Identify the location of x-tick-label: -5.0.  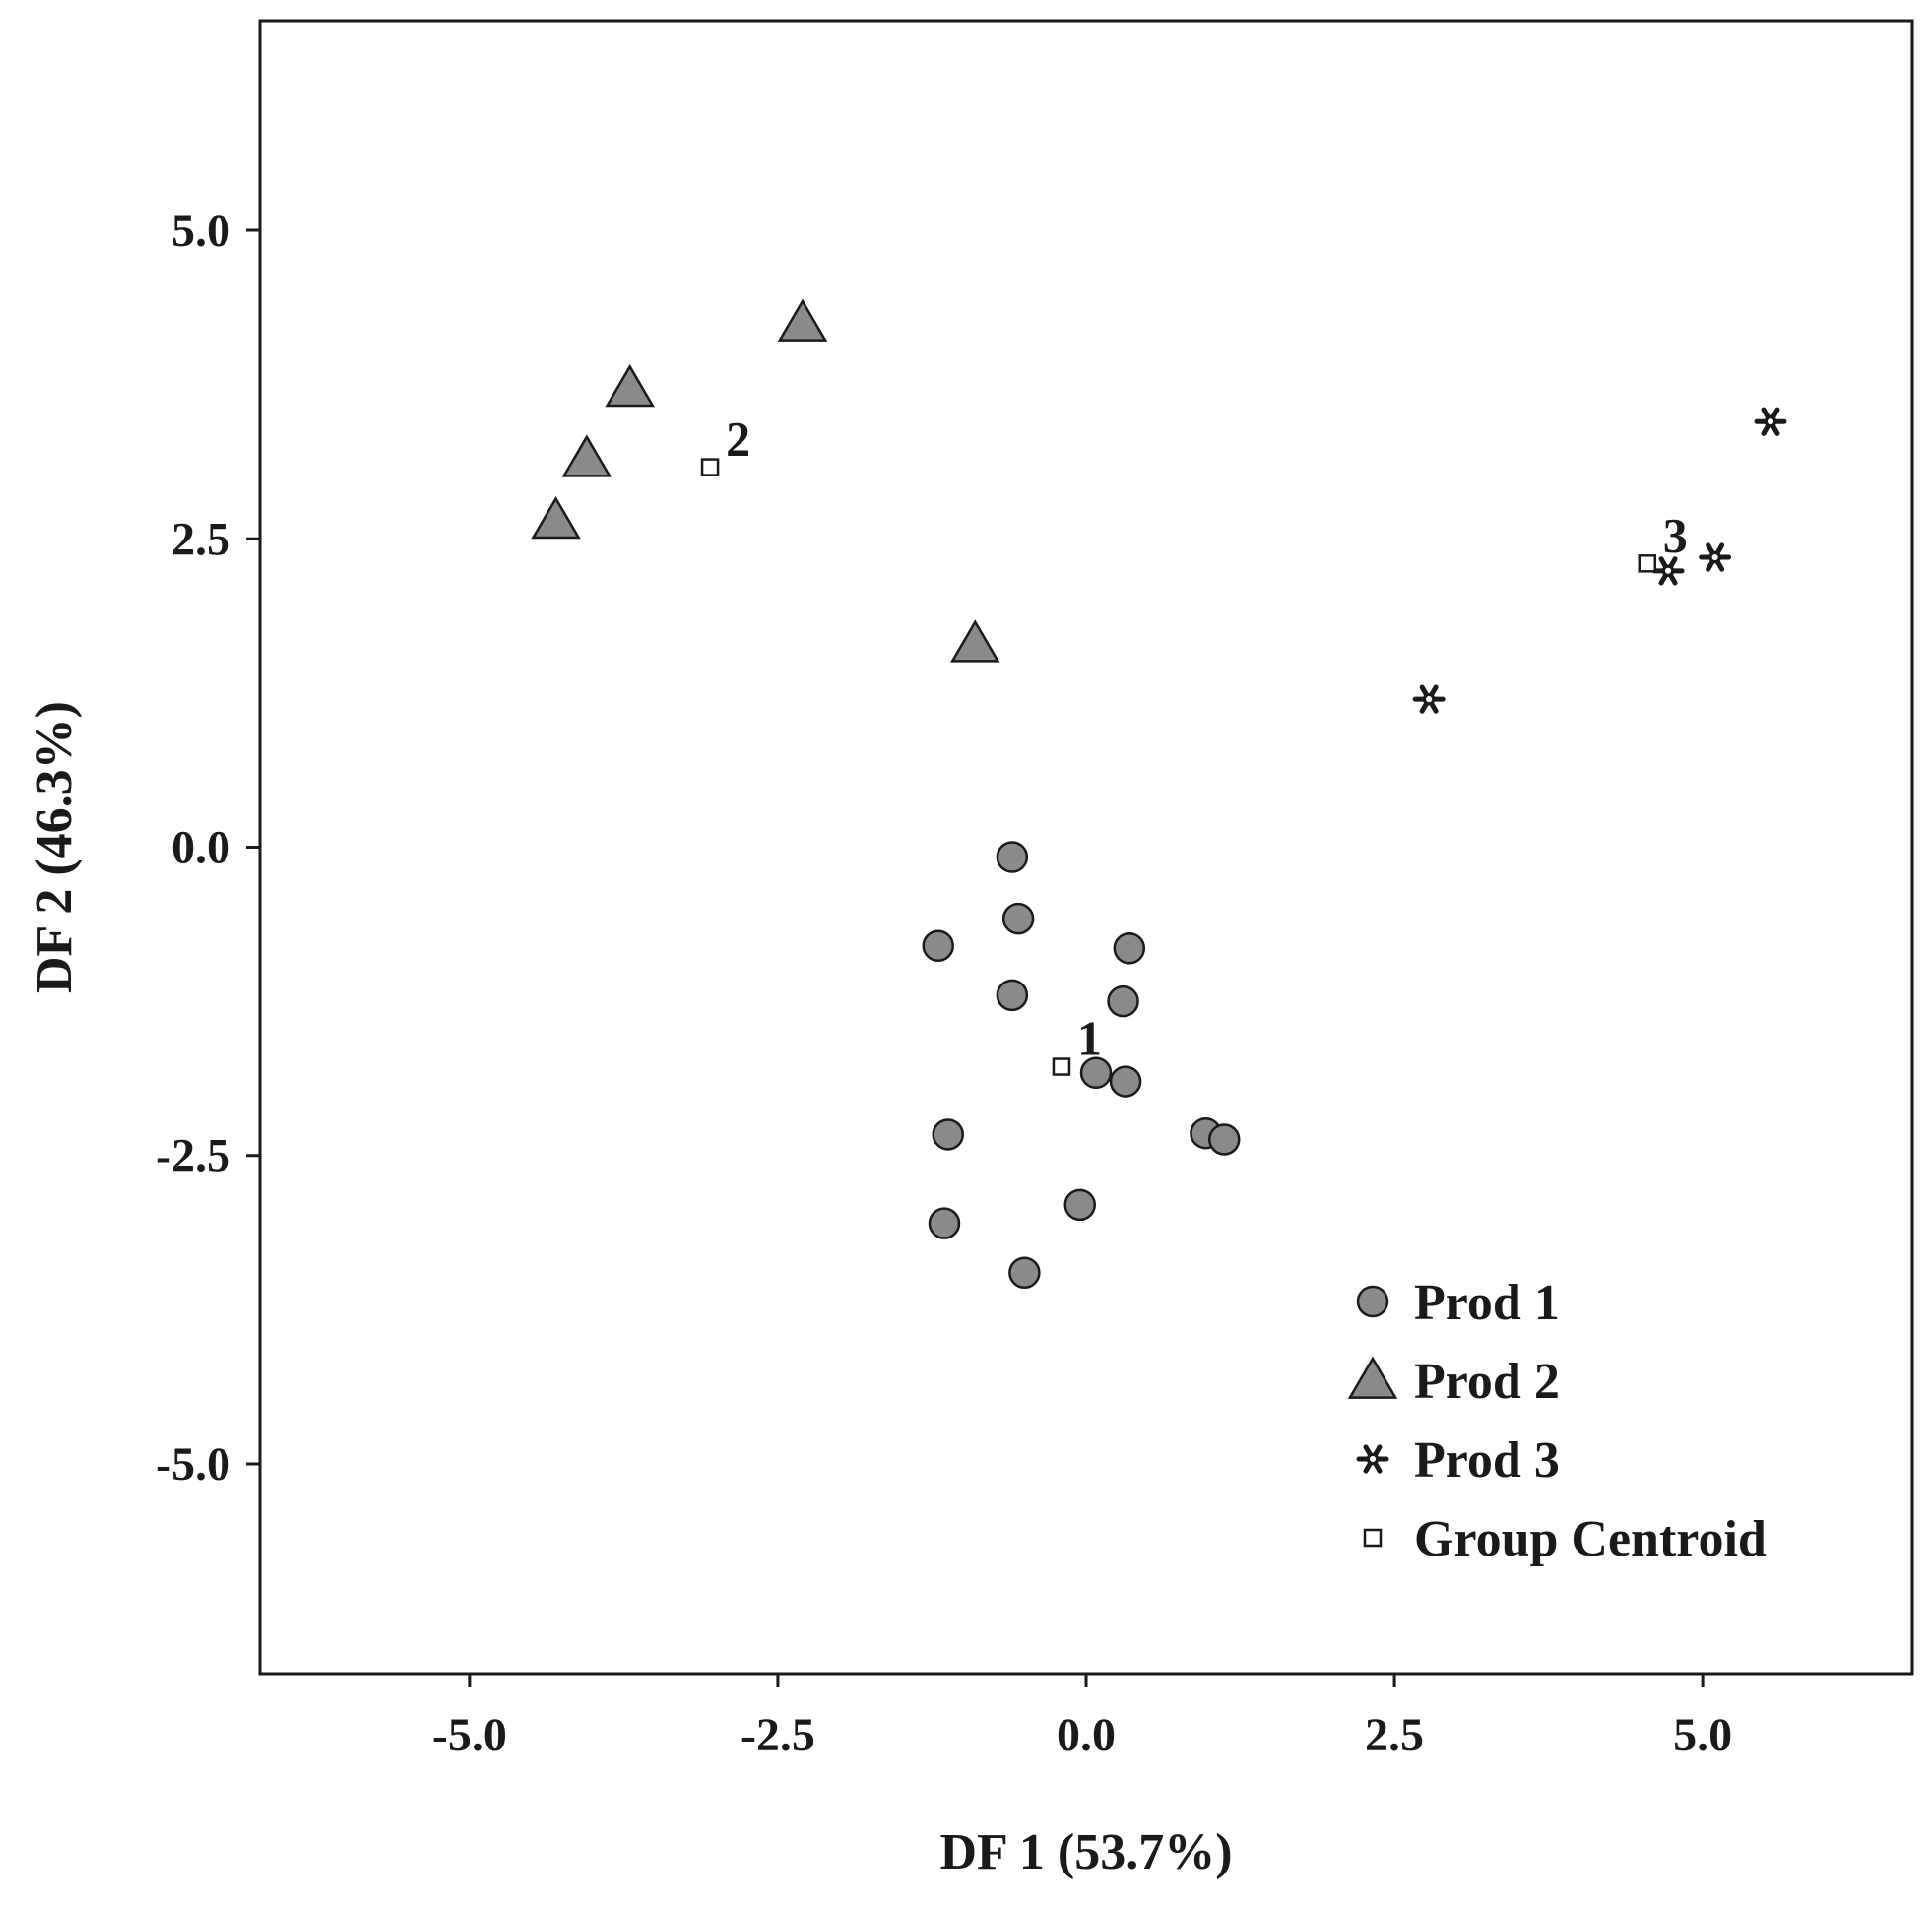
(469, 1735).